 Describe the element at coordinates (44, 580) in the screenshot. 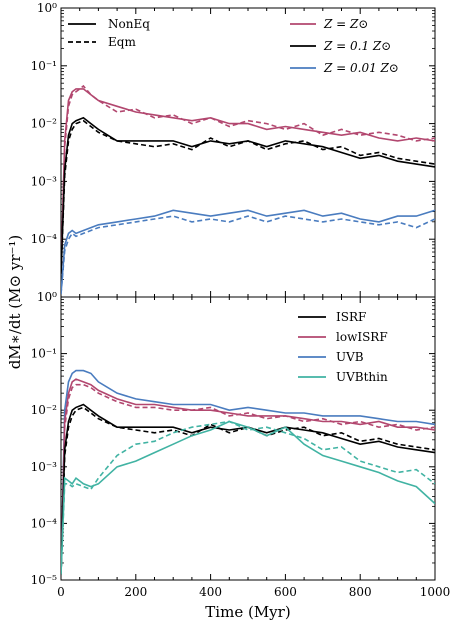

I see `bottom-ytick-label: 10⁻⁵` at that location.